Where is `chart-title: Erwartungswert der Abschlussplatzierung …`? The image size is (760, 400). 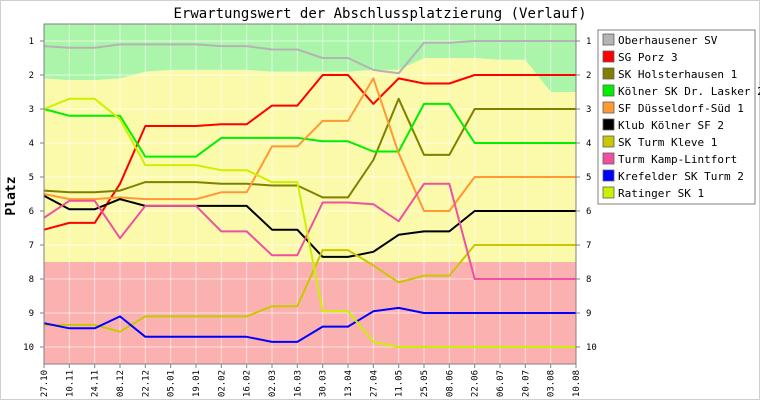 chart-title: Erwartungswert der Abschlussplatzierung … is located at coordinates (379, 14).